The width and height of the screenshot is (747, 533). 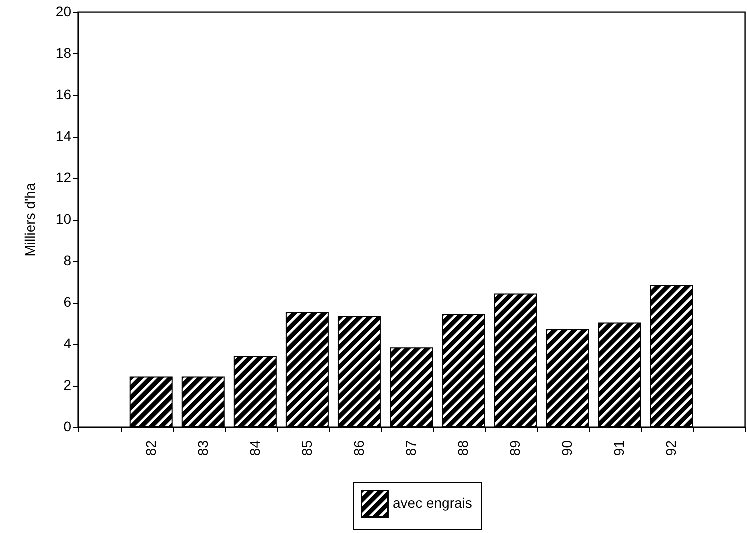 What do you see at coordinates (30, 220) in the screenshot?
I see `y-axis-title: Milliers d'ha` at bounding box center [30, 220].